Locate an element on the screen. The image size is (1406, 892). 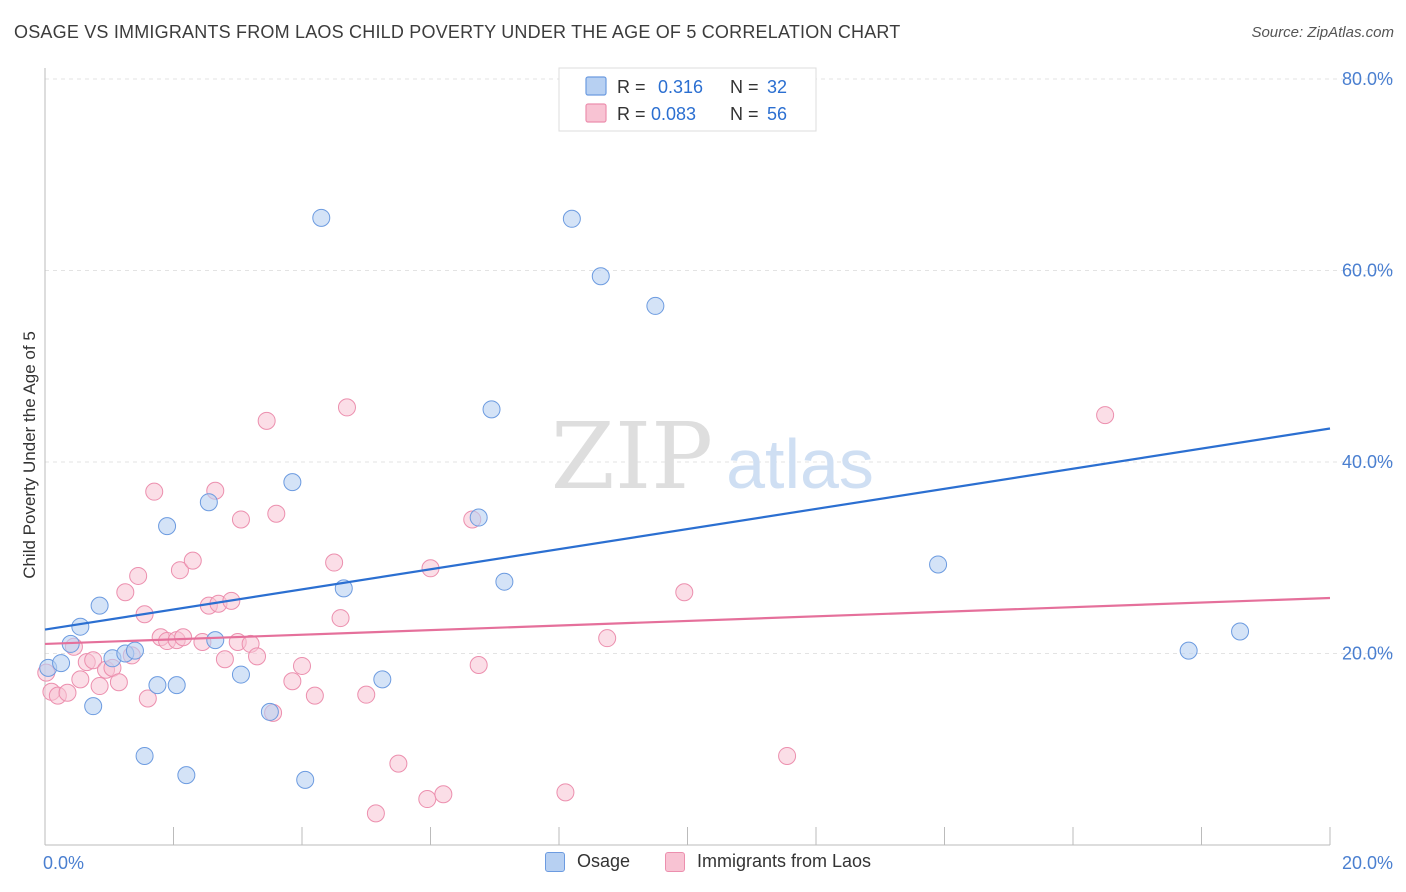
legend-osage-r-label: R = is located at coordinates (631, 87).